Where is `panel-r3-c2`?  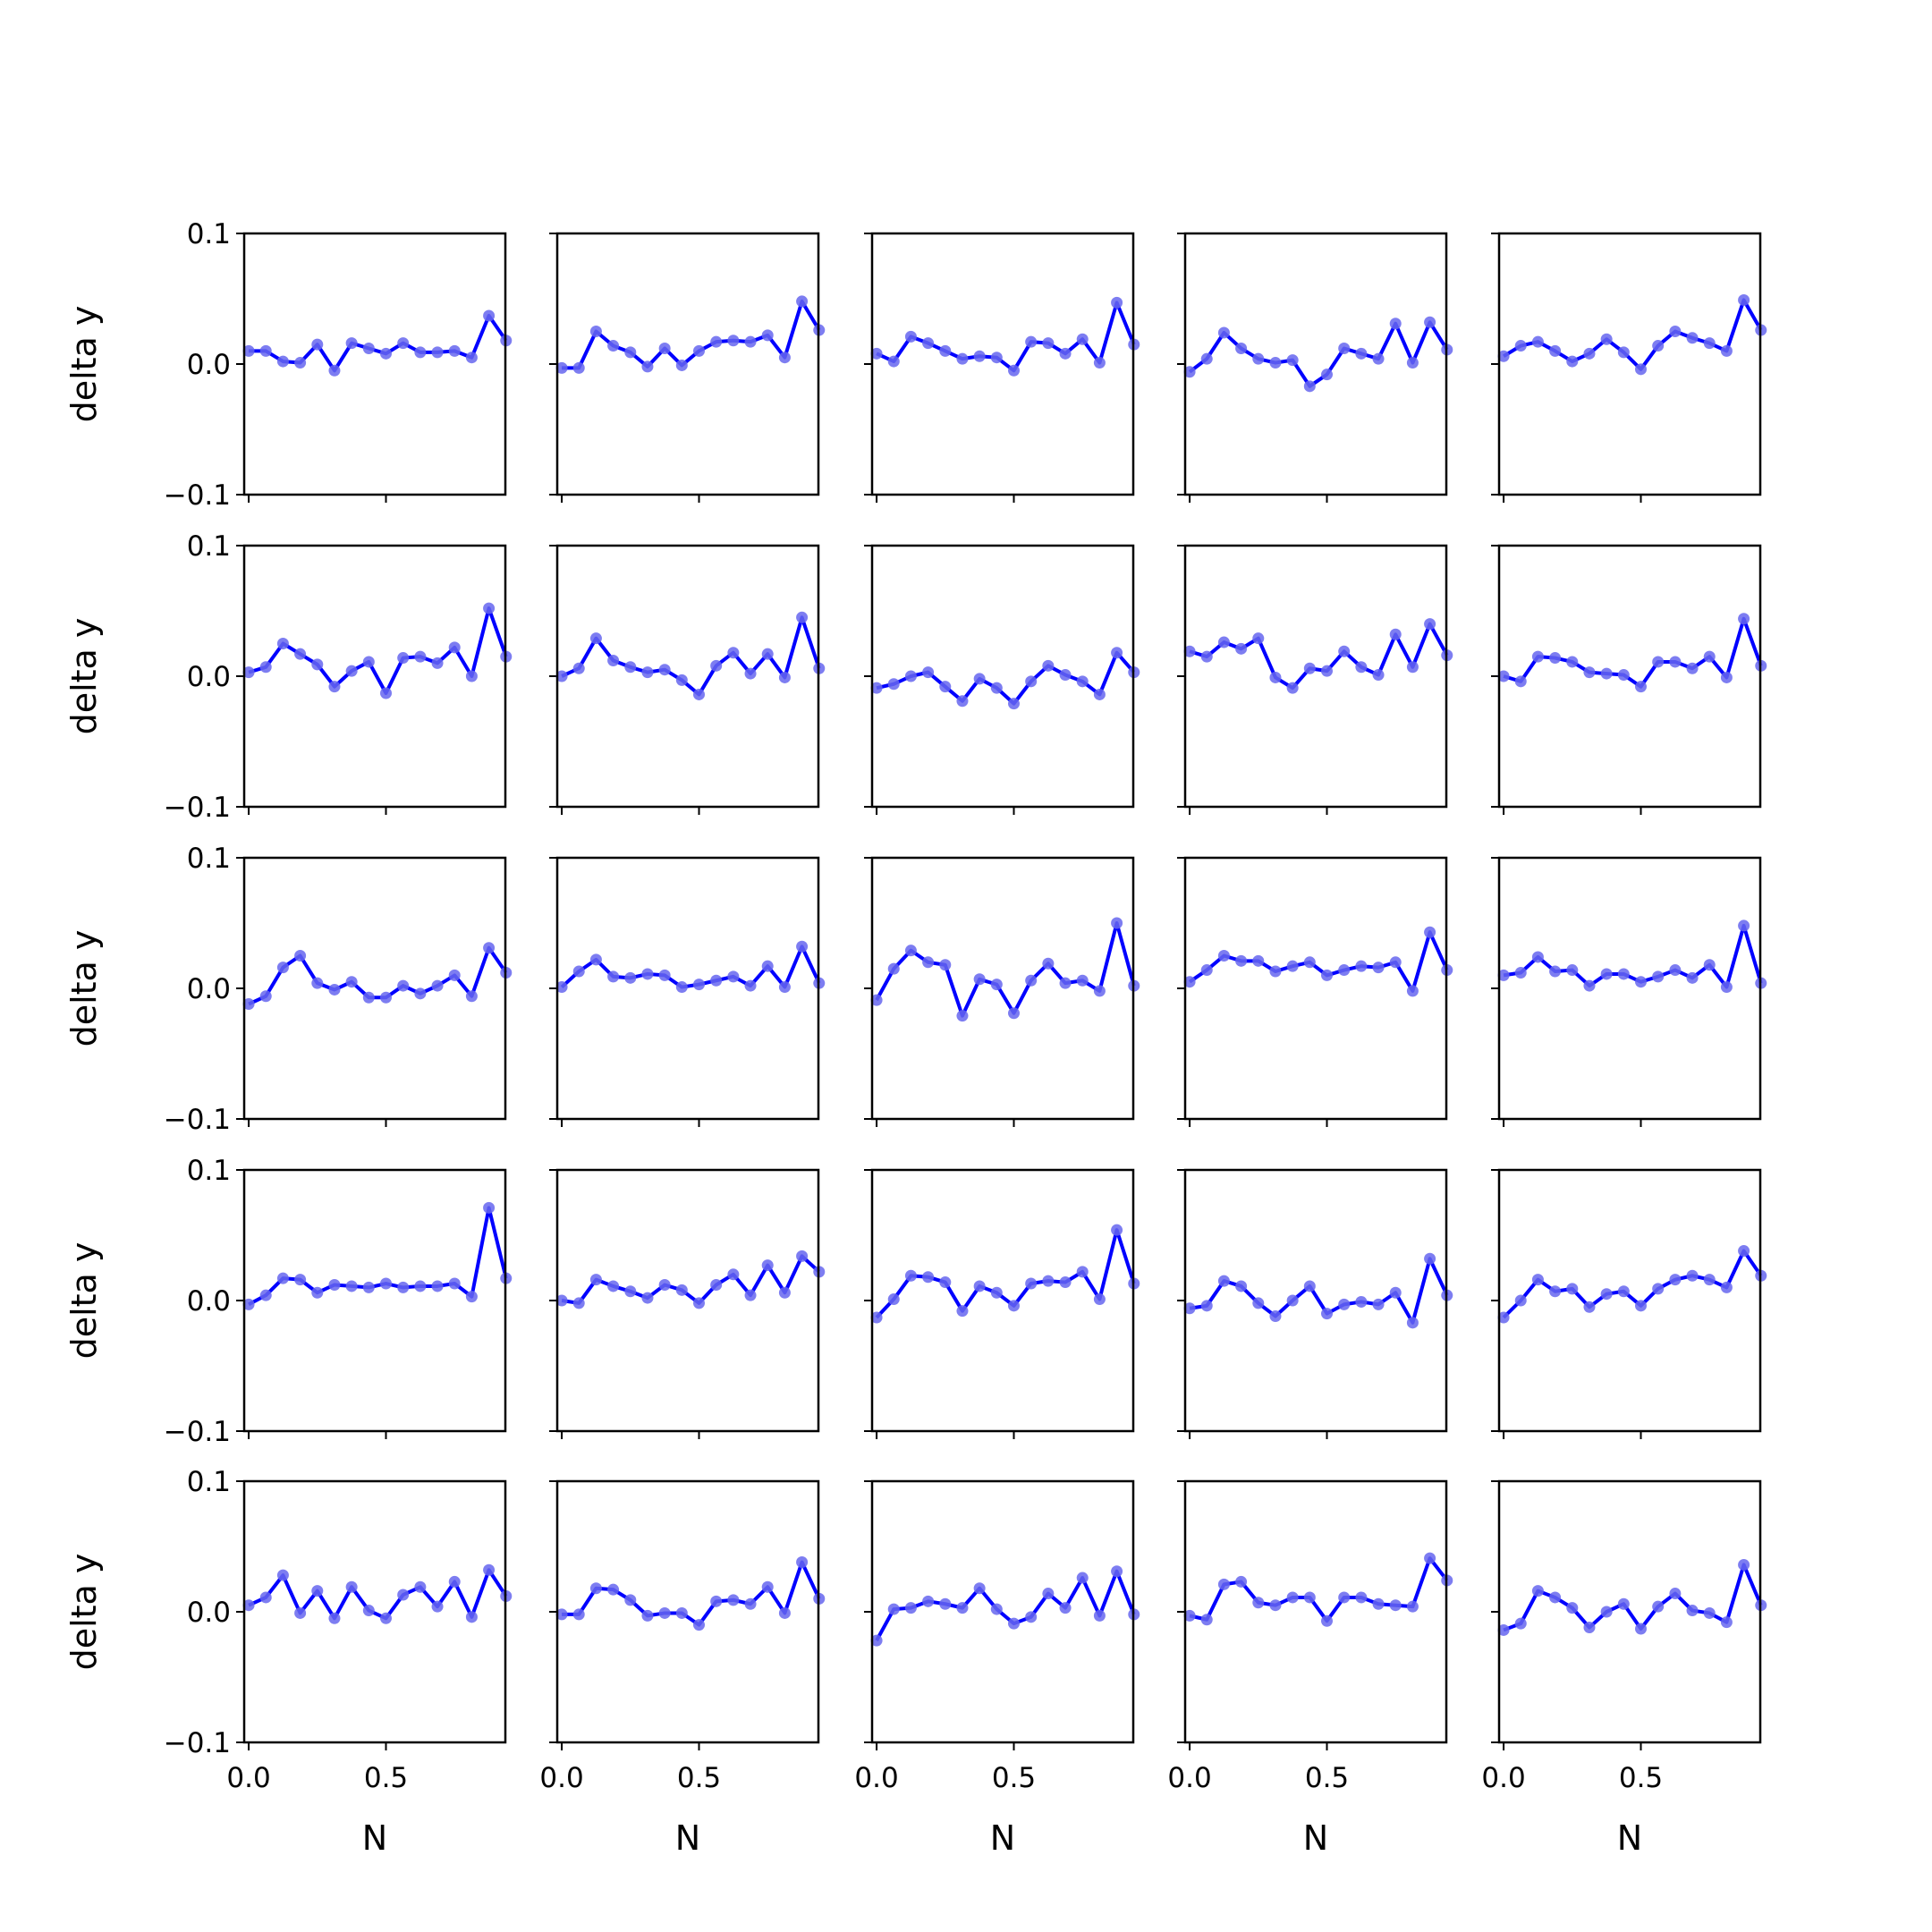
panel-r3-c2 is located at coordinates (687, 991).